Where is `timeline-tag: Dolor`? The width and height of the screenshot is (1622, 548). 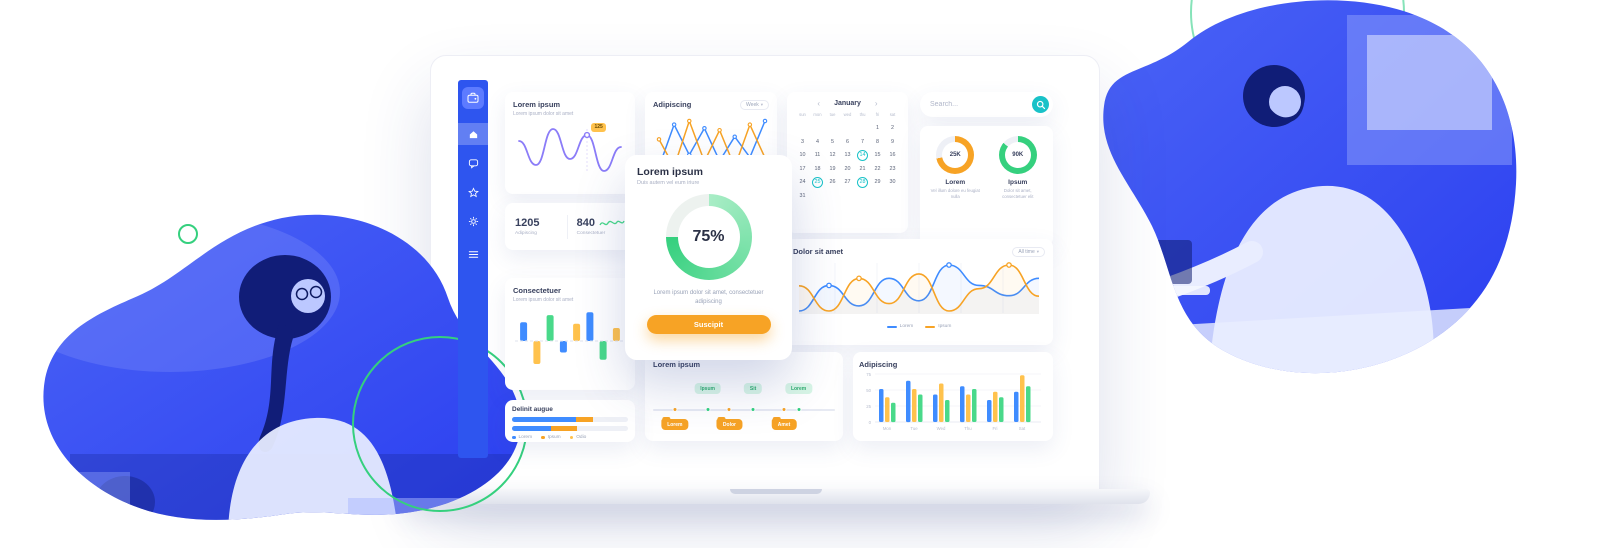 timeline-tag: Dolor is located at coordinates (729, 423).